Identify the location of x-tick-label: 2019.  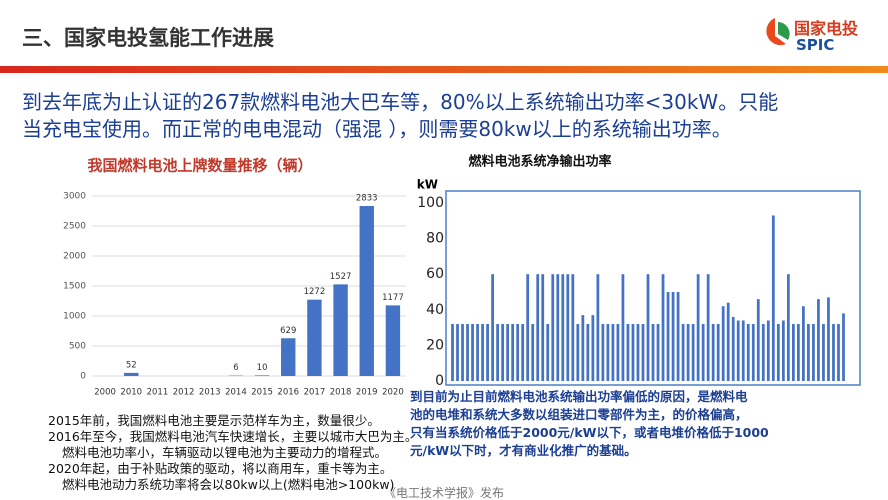
(367, 393).